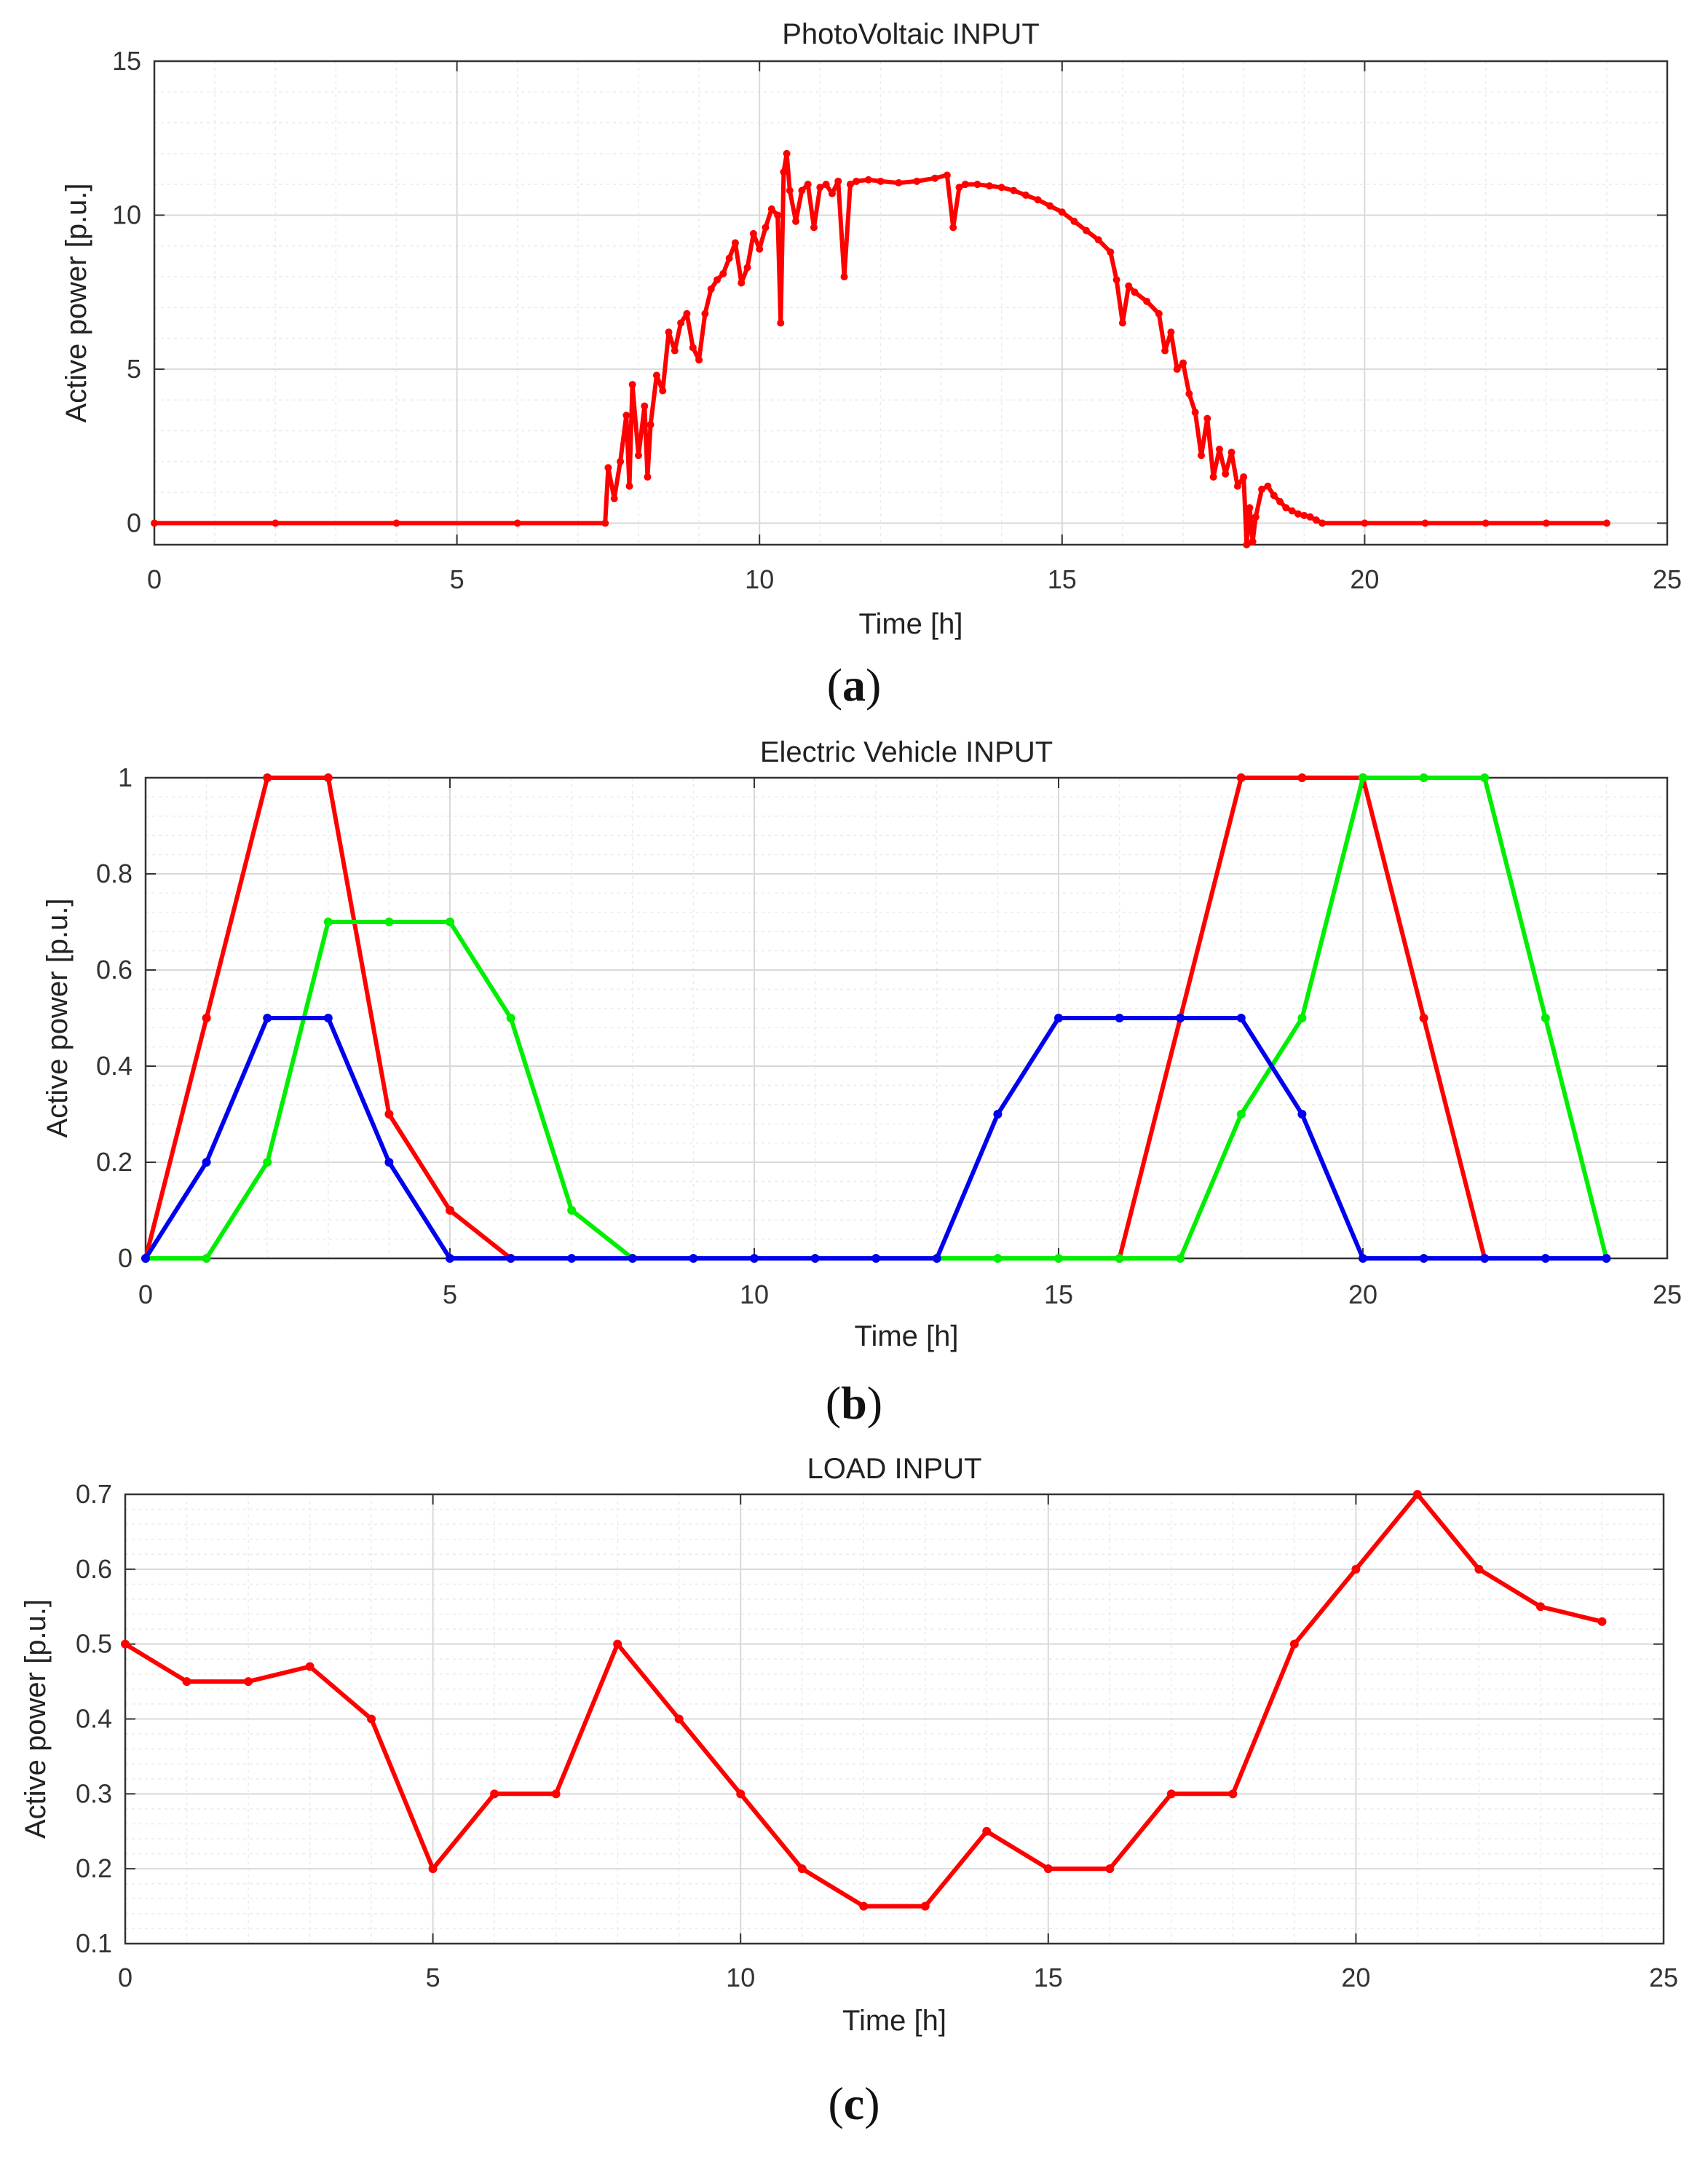 The height and width of the screenshot is (2157, 1708). I want to click on y-tick-label: 0.2, so click(94, 1868).